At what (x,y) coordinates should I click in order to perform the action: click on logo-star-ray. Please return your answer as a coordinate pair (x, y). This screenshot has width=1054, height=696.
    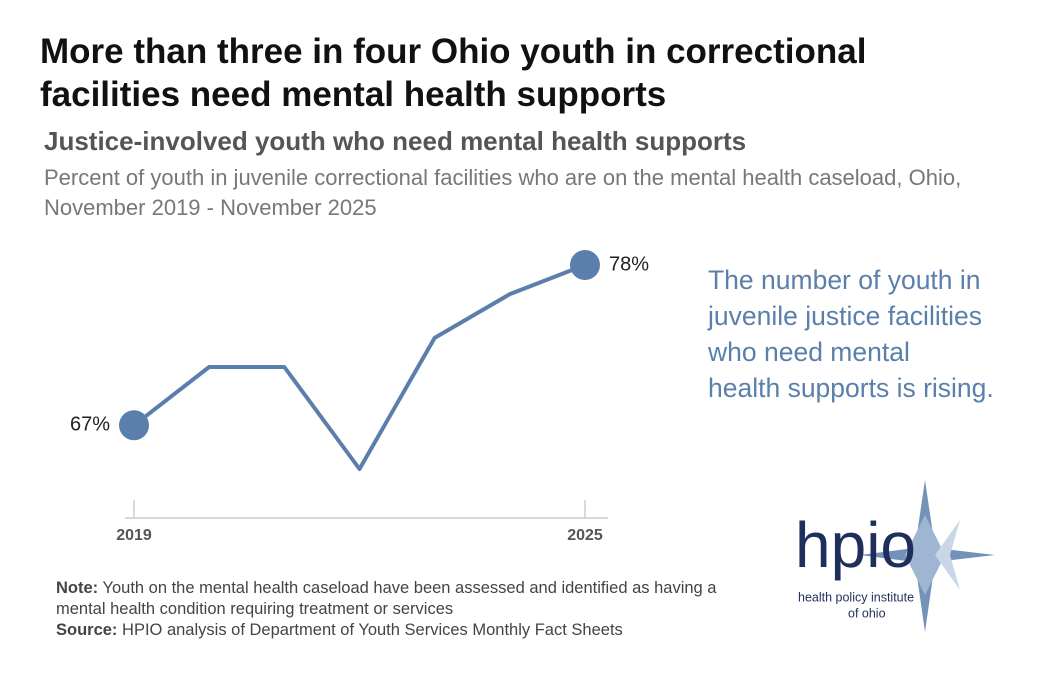
    Looking at the image, I should click on (947, 555).